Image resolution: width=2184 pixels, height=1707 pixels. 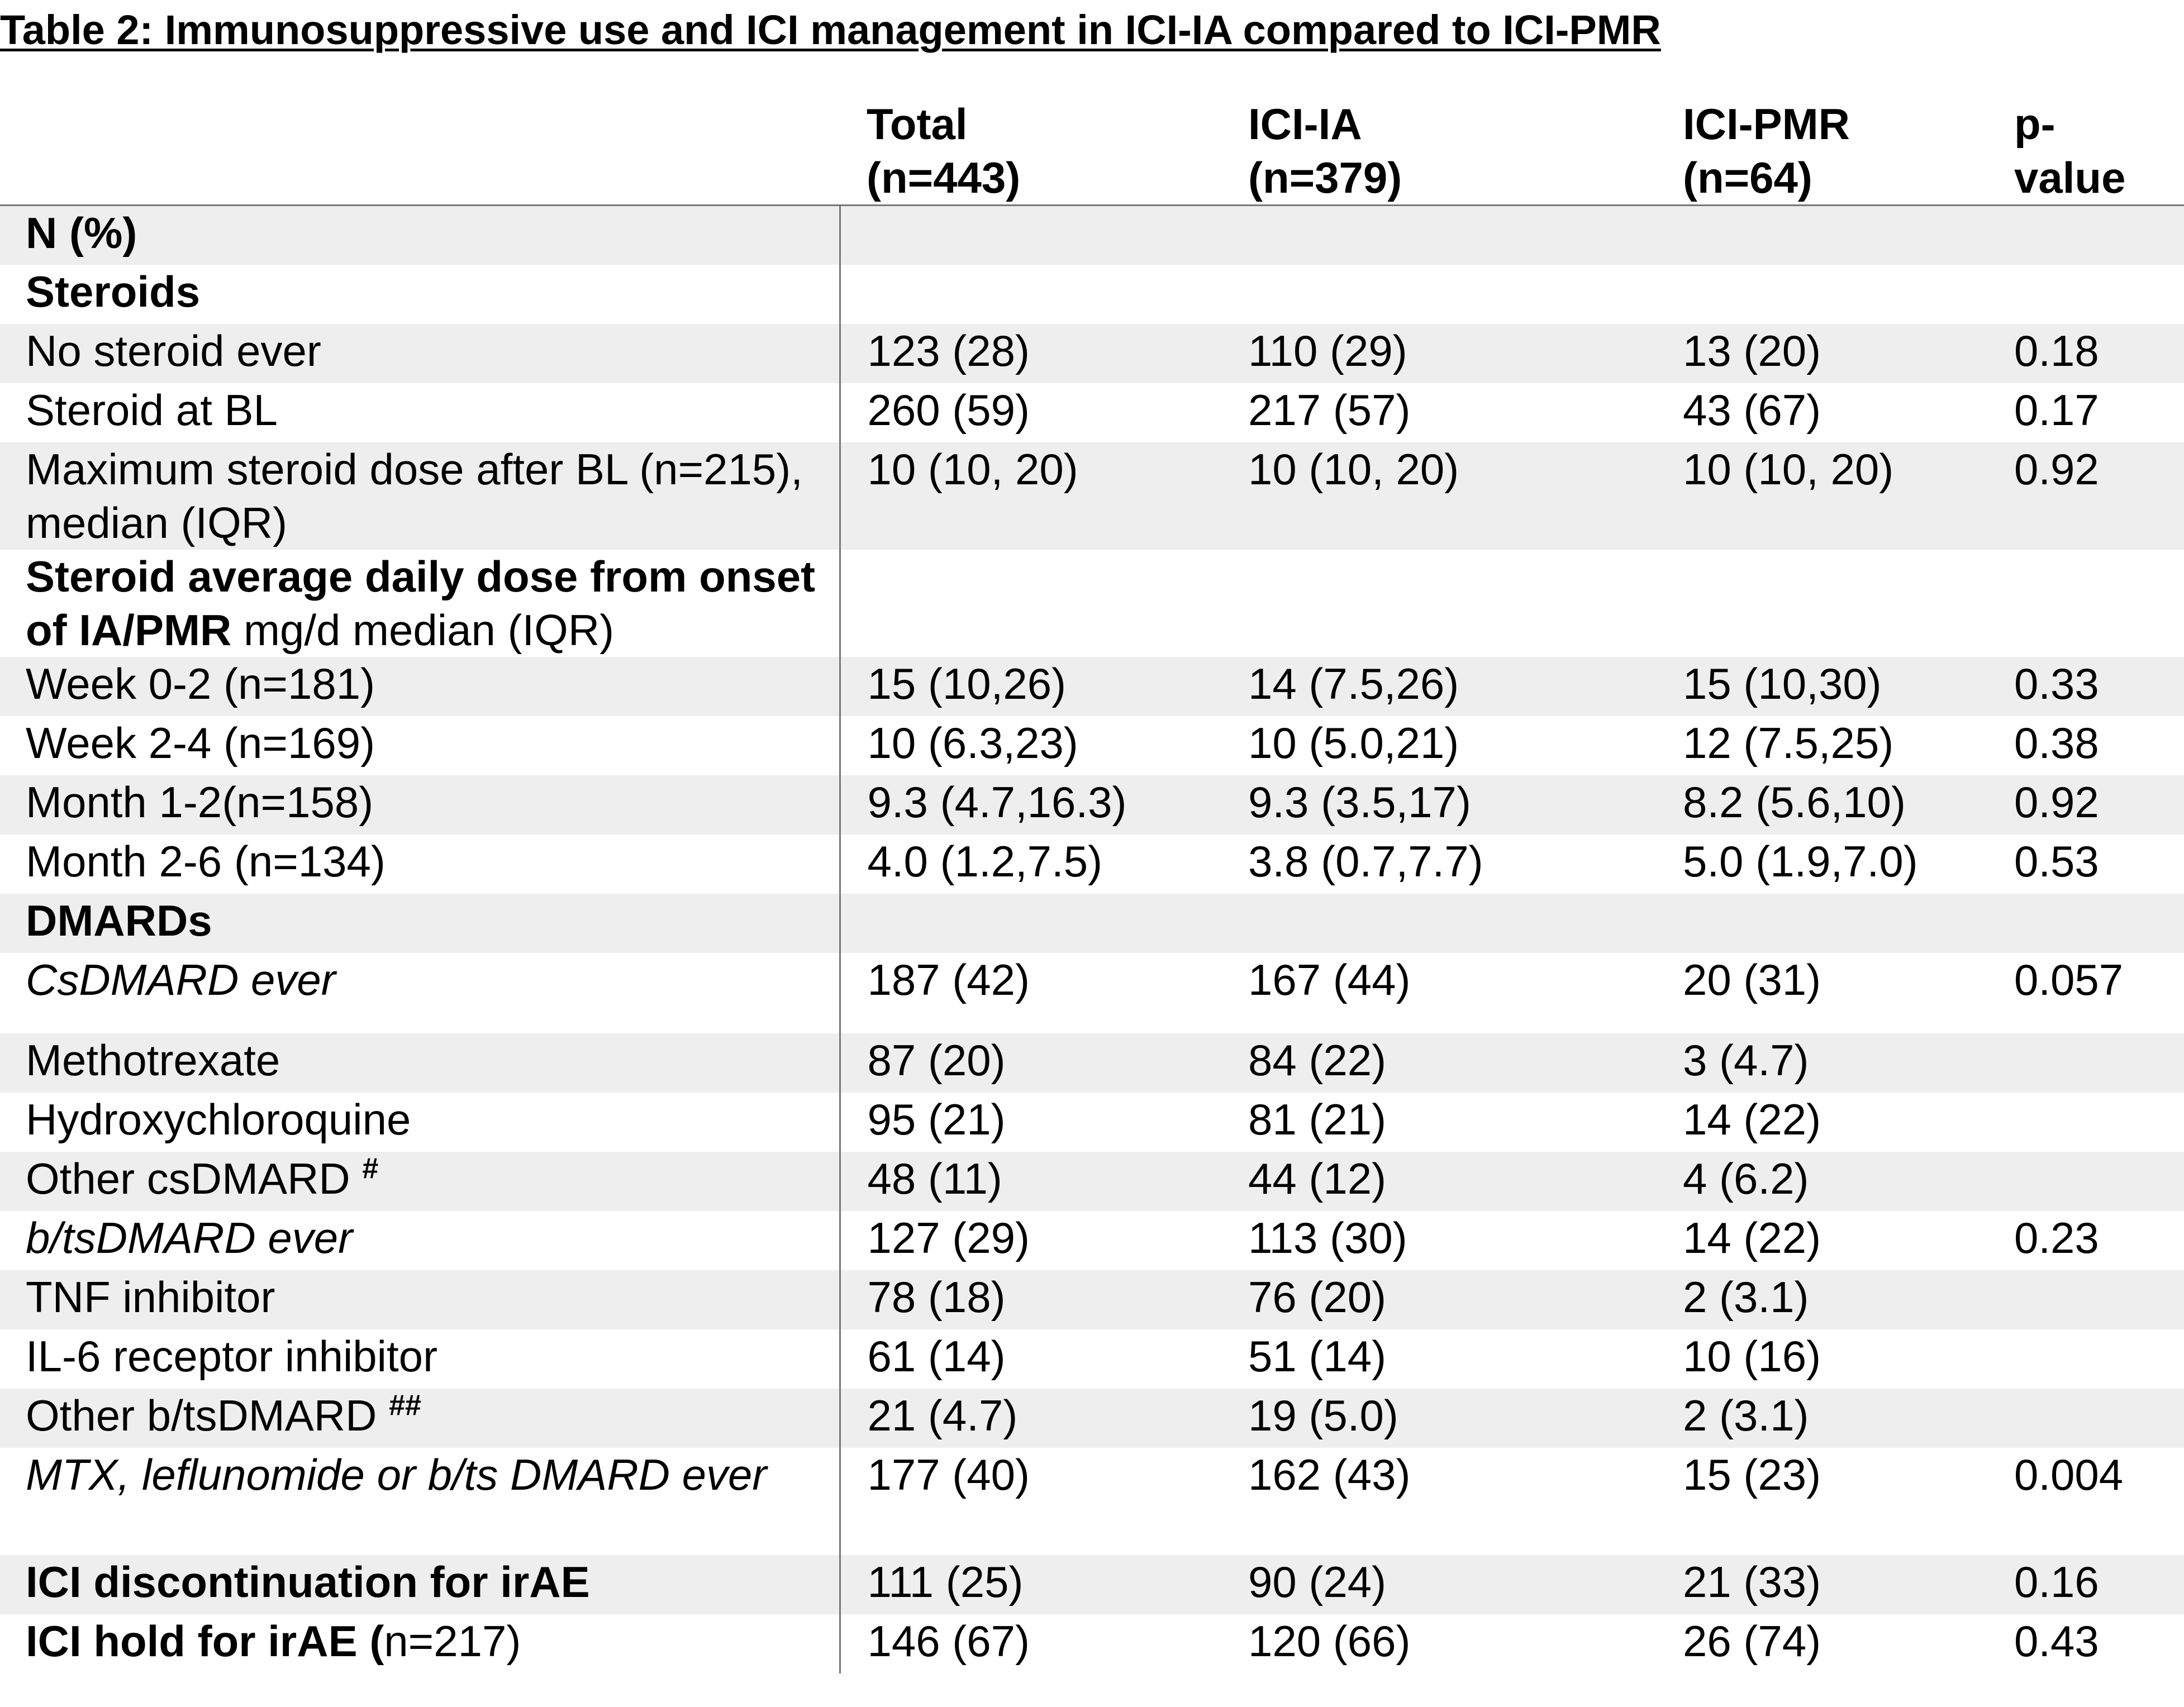 What do you see at coordinates (150, 1297) in the screenshot?
I see `row-label-text: TNF inhibitor` at bounding box center [150, 1297].